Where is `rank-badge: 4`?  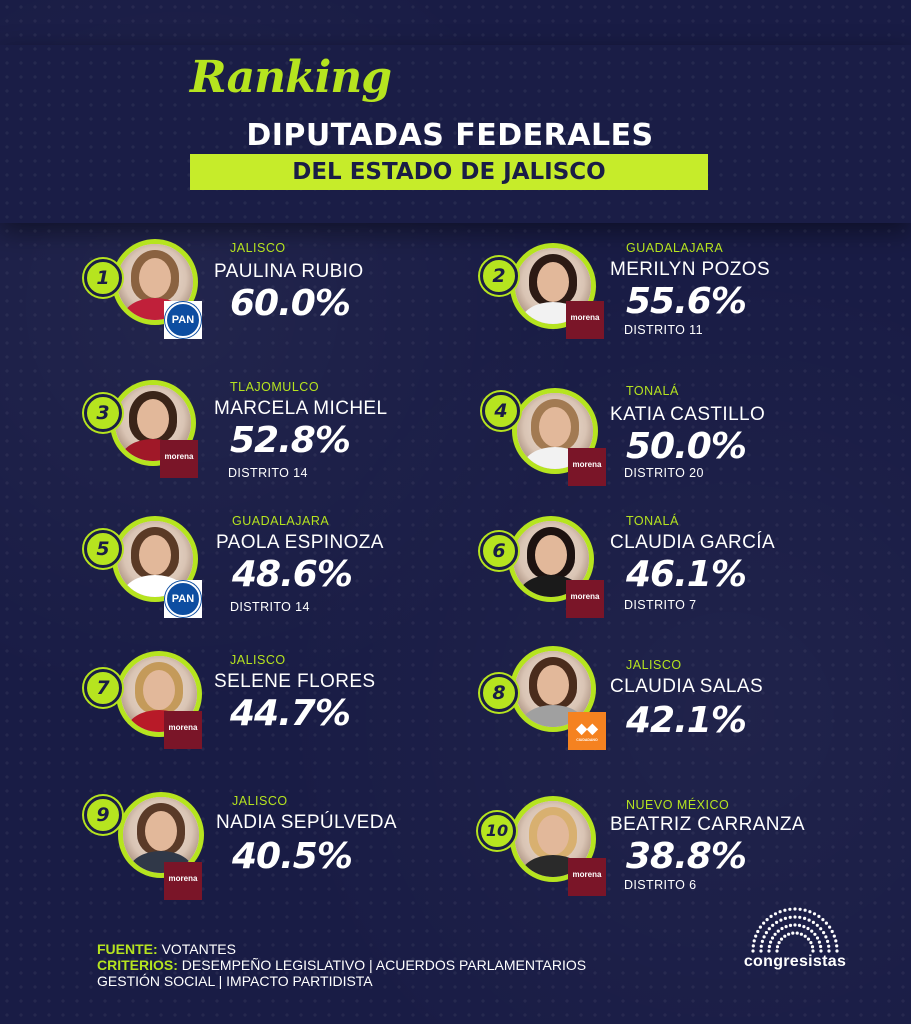
rank-badge: 4 is located at coordinates (501, 411).